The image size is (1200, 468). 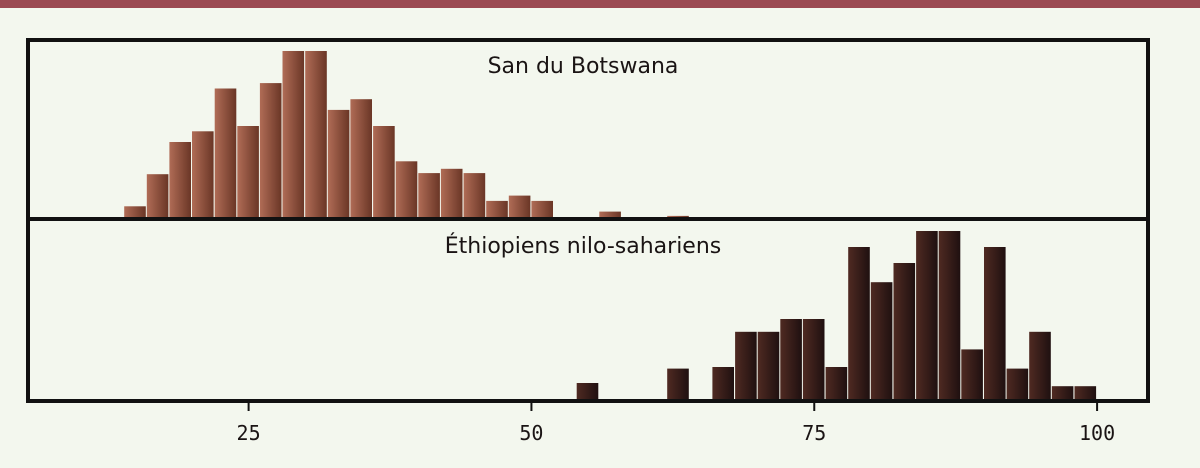 I want to click on top-accent-stripe, so click(x=600, y=4).